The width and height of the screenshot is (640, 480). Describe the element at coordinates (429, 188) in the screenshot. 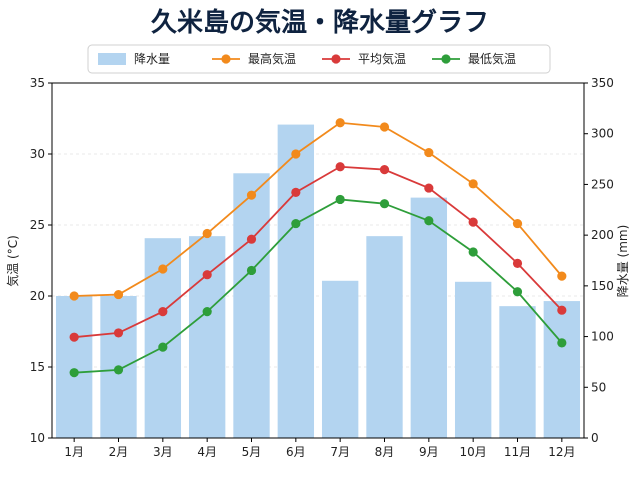

I see `point-平均気温-9月` at that location.